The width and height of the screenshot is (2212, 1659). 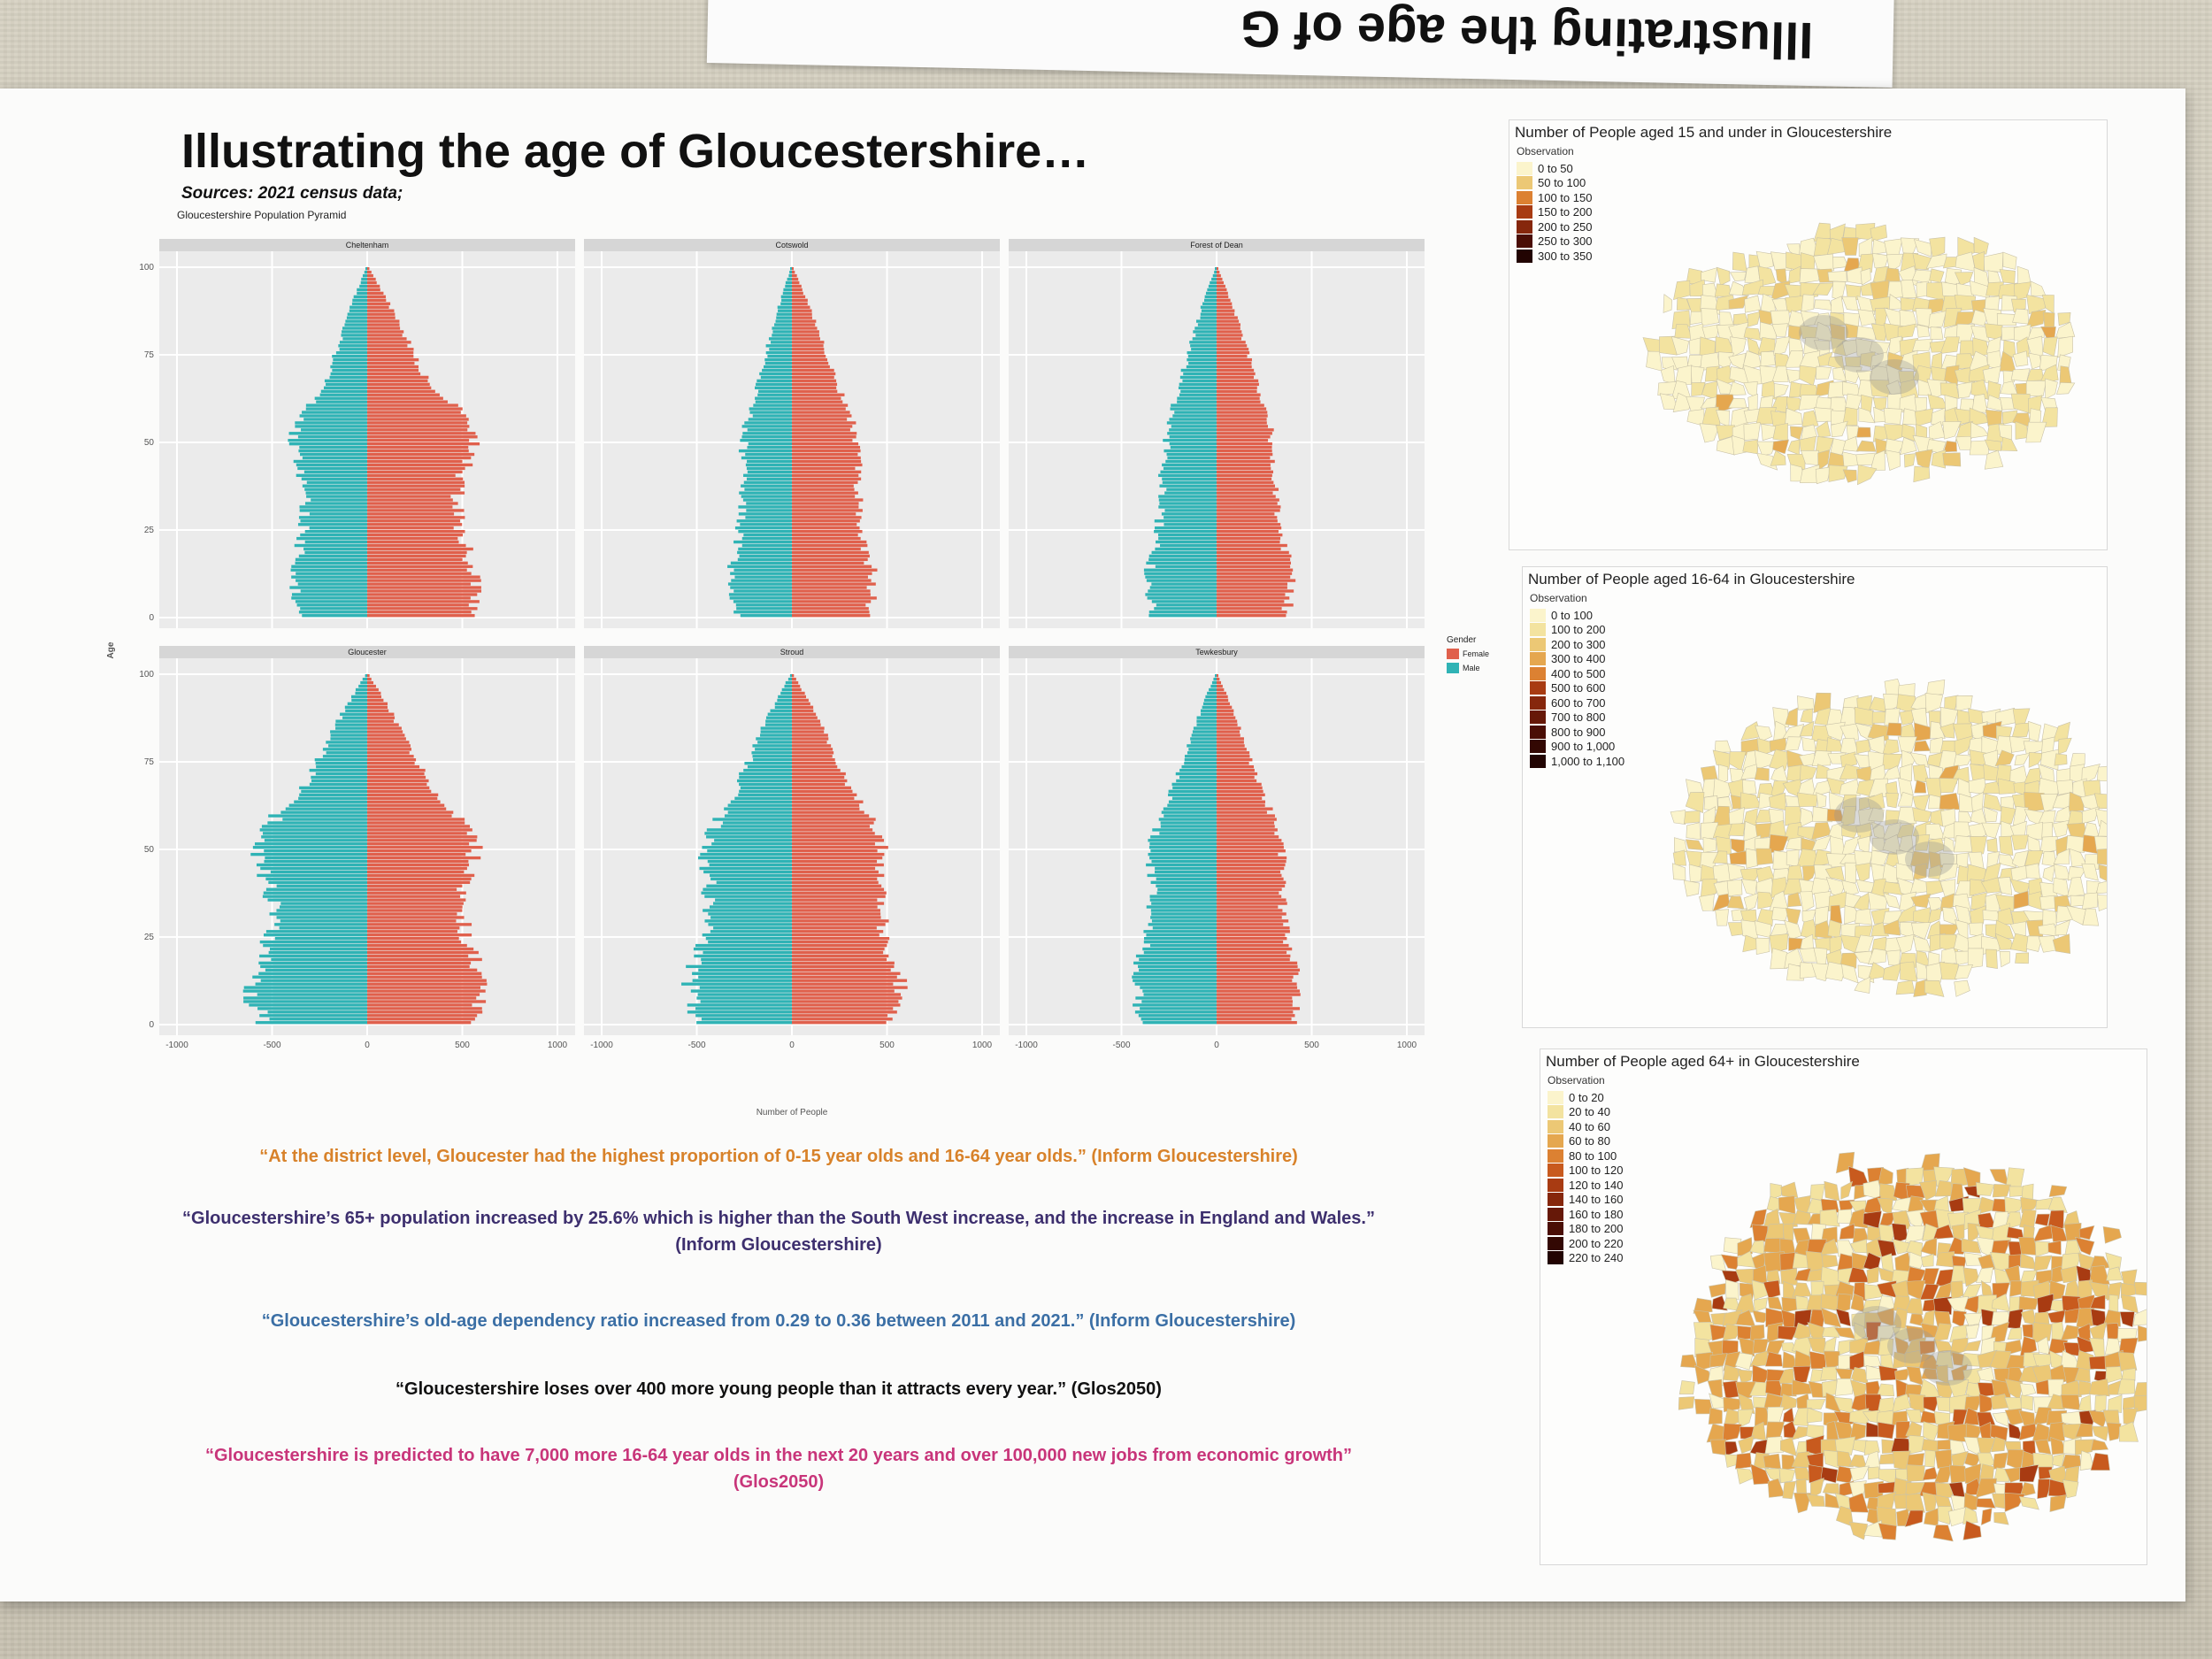 I want to click on map-16-64-legend-title: Observation, so click(x=1559, y=598).